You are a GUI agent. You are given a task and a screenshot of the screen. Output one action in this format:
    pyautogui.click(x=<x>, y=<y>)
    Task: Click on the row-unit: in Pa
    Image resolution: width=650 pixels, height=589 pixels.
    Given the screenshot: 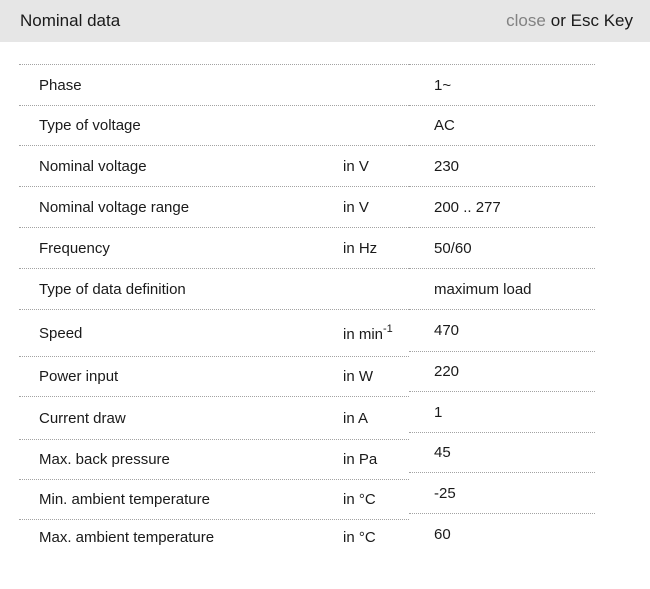 What is the action you would take?
    pyautogui.click(x=360, y=459)
    